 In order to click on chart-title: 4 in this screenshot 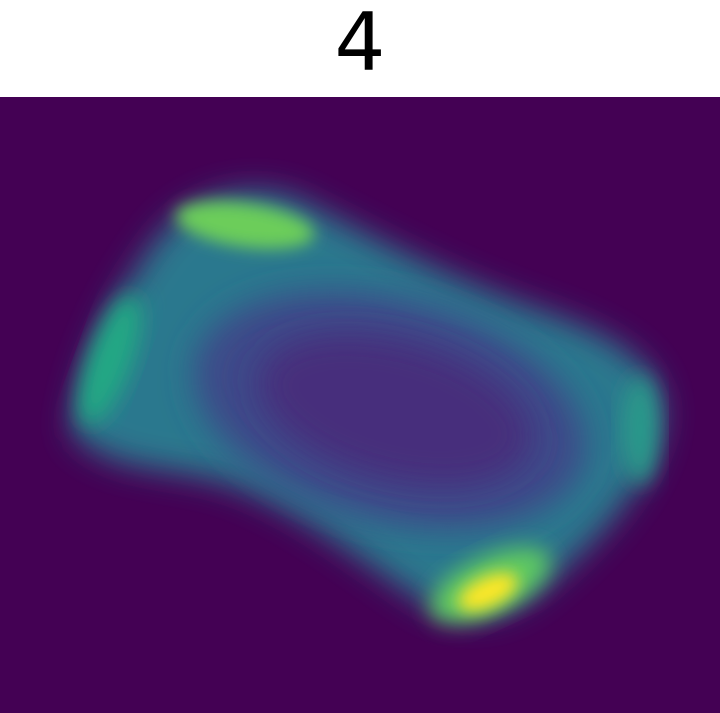, I will do `click(360, 44)`.